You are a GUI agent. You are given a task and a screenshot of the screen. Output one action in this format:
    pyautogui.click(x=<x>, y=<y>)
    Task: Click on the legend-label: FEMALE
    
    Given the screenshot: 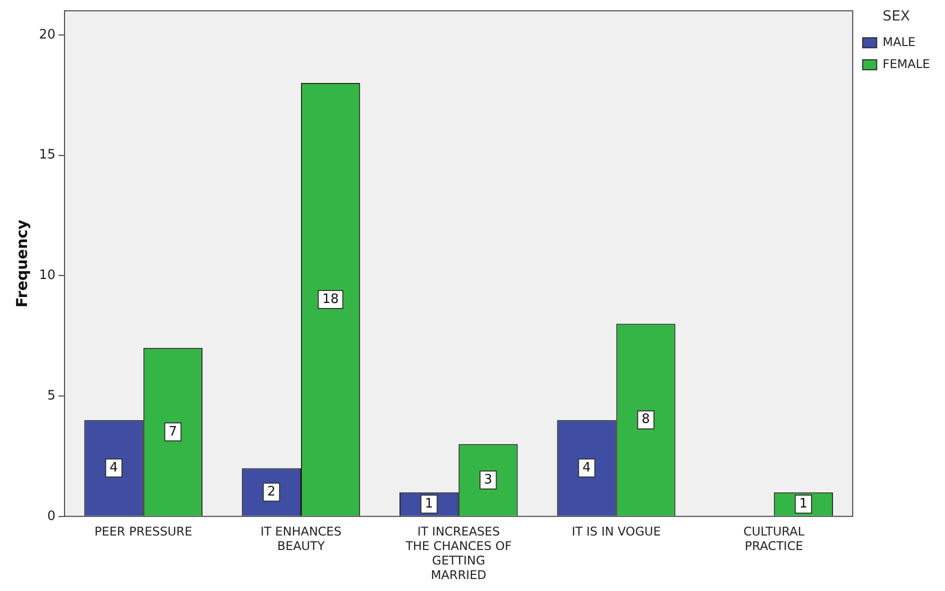 What is the action you would take?
    pyautogui.click(x=906, y=63)
    